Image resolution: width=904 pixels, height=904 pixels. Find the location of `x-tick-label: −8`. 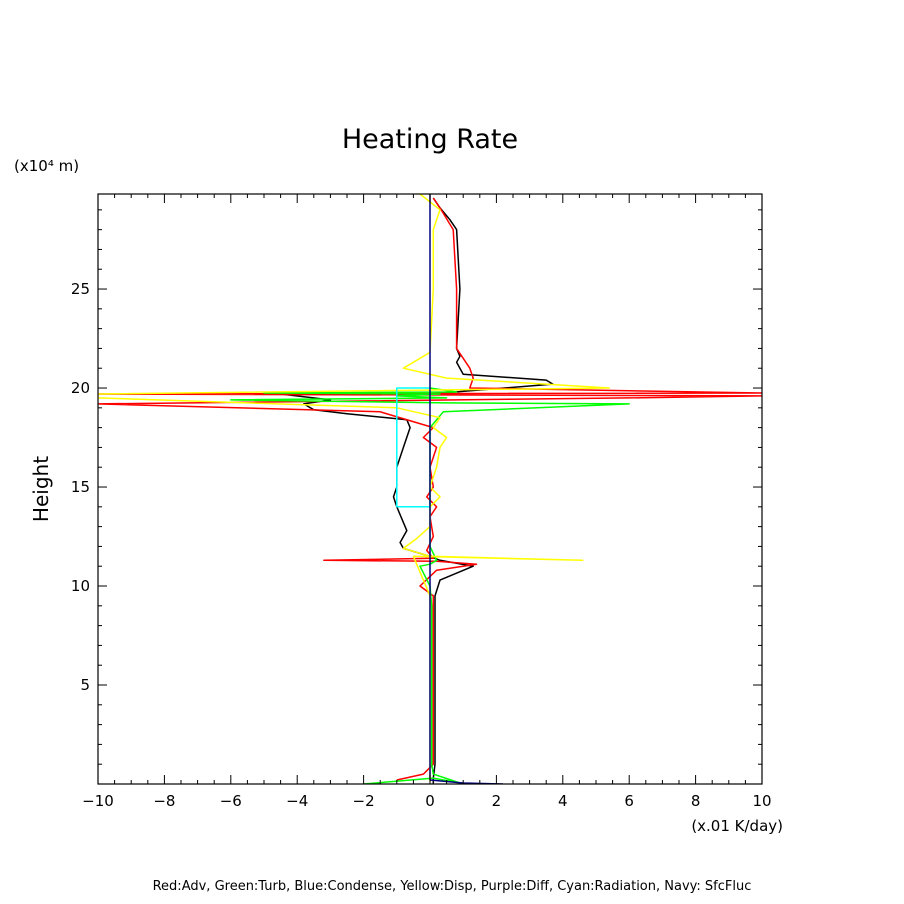

x-tick-label: −8 is located at coordinates (164, 801).